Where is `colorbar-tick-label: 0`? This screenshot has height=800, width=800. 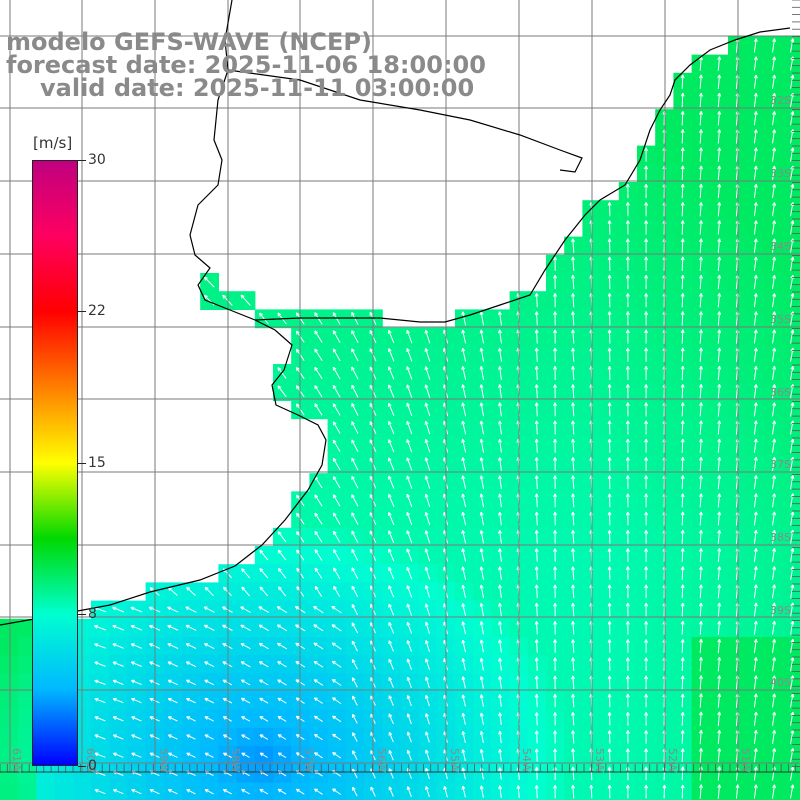 colorbar-tick-label: 0 is located at coordinates (92, 766).